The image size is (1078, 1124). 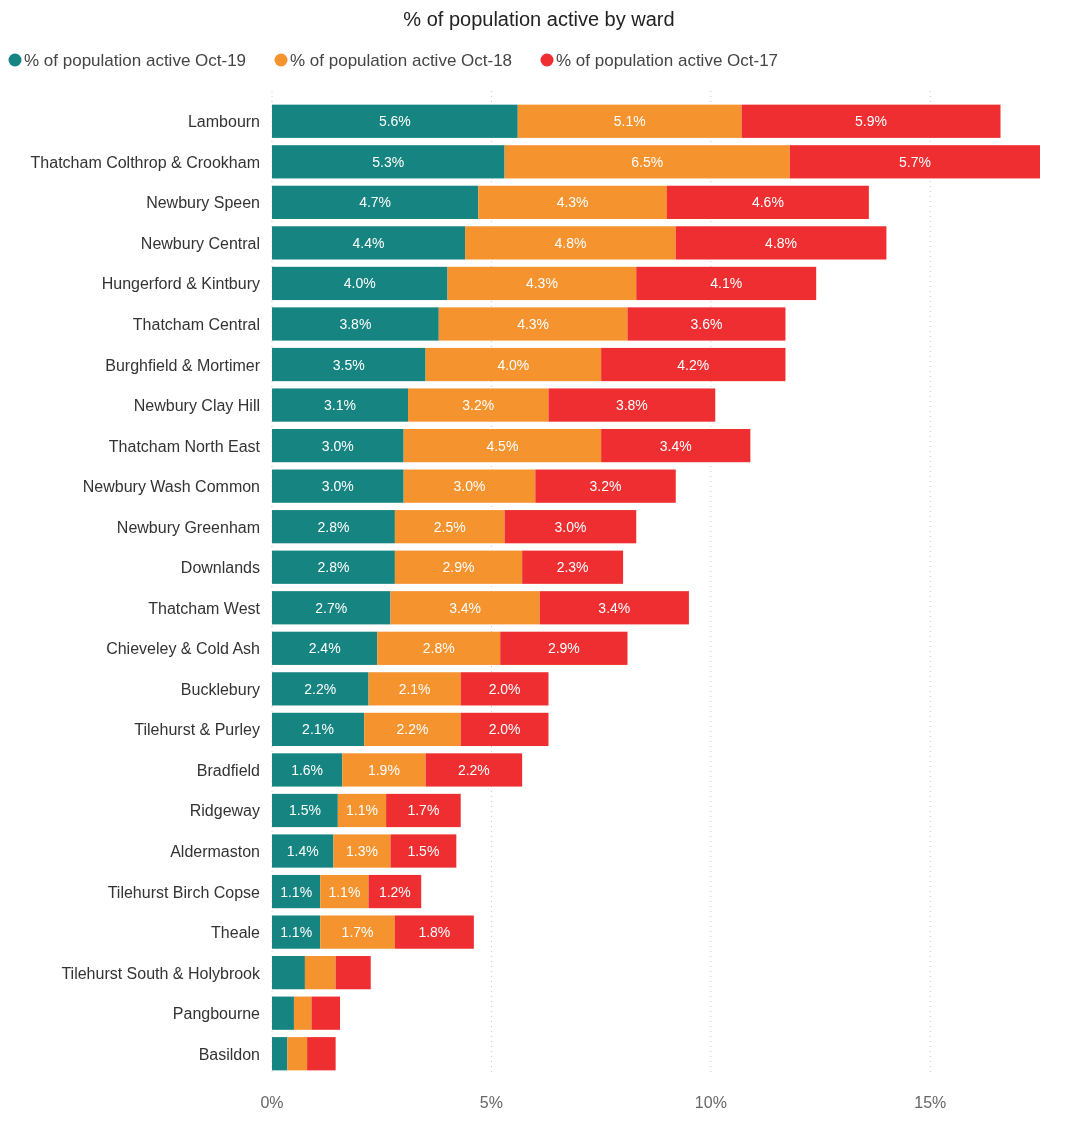 I want to click on data-label: 5.1%, so click(x=629, y=121).